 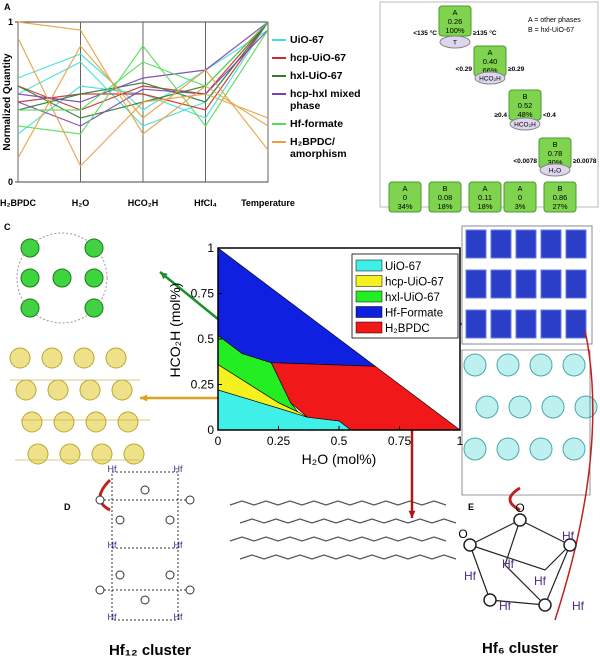 I want to click on split-right: ≥0.29, so click(x=516, y=69).